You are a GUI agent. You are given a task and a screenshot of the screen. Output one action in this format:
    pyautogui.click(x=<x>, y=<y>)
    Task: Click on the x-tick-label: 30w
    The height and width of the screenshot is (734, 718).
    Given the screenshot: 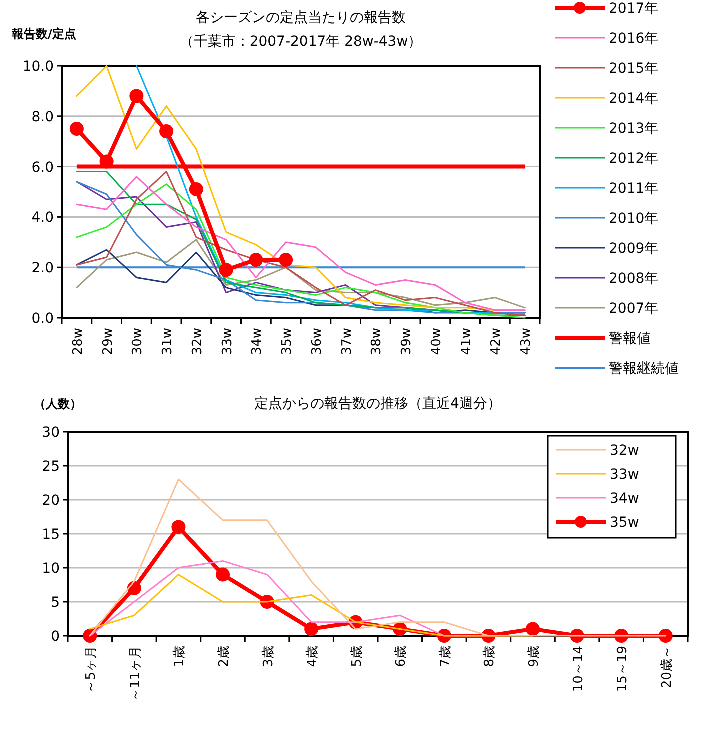 What is the action you would take?
    pyautogui.click(x=138, y=342)
    